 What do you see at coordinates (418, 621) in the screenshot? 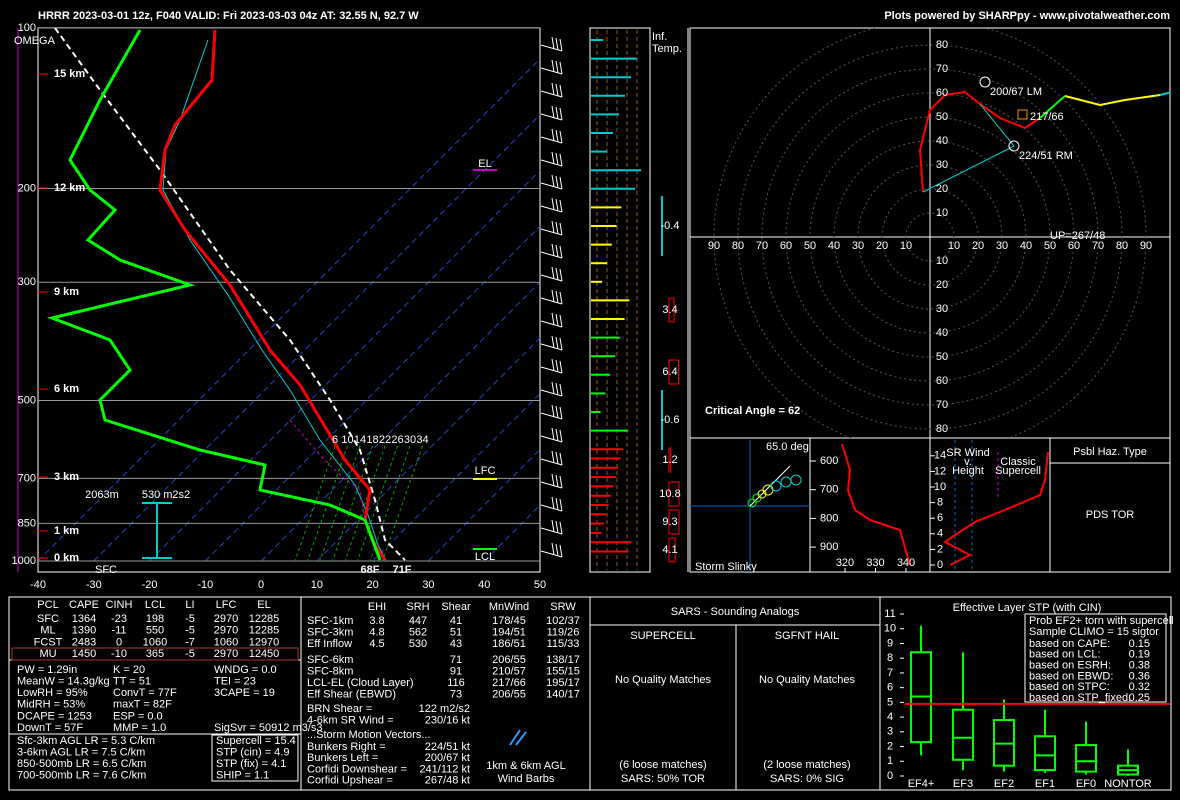
I see `kin-cell: 447` at bounding box center [418, 621].